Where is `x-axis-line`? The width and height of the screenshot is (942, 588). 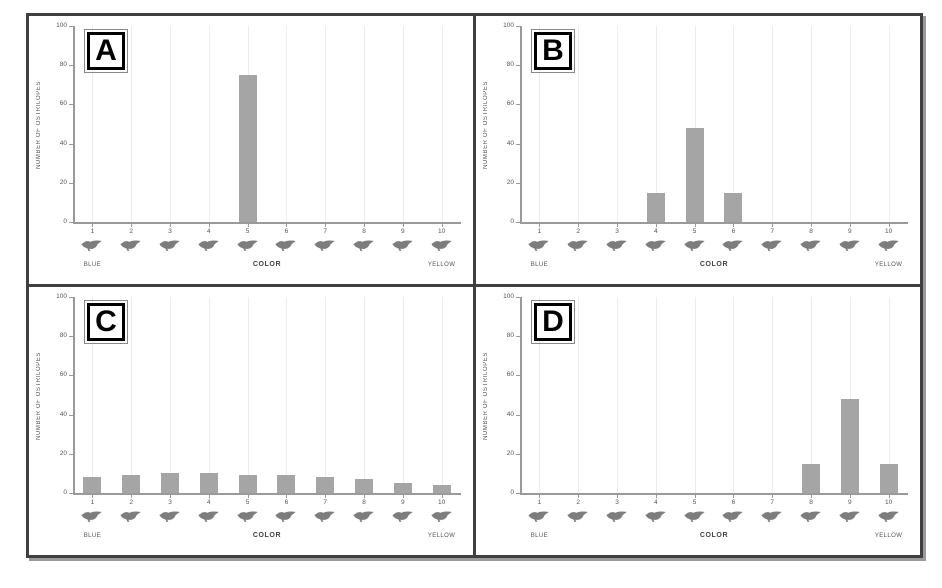 x-axis-line is located at coordinates (714, 494).